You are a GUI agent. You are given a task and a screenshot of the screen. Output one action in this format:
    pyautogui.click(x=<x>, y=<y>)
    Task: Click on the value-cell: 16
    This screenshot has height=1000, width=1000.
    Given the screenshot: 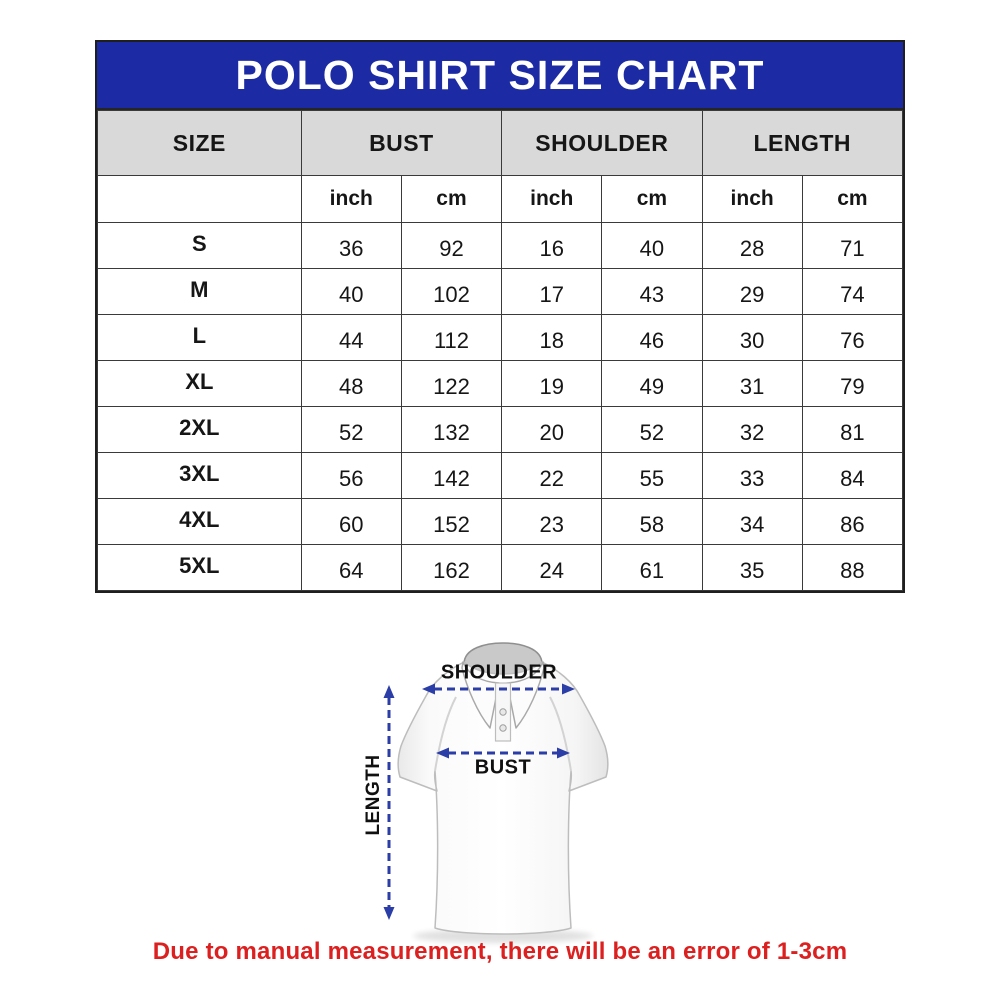 What is the action you would take?
    pyautogui.click(x=552, y=245)
    